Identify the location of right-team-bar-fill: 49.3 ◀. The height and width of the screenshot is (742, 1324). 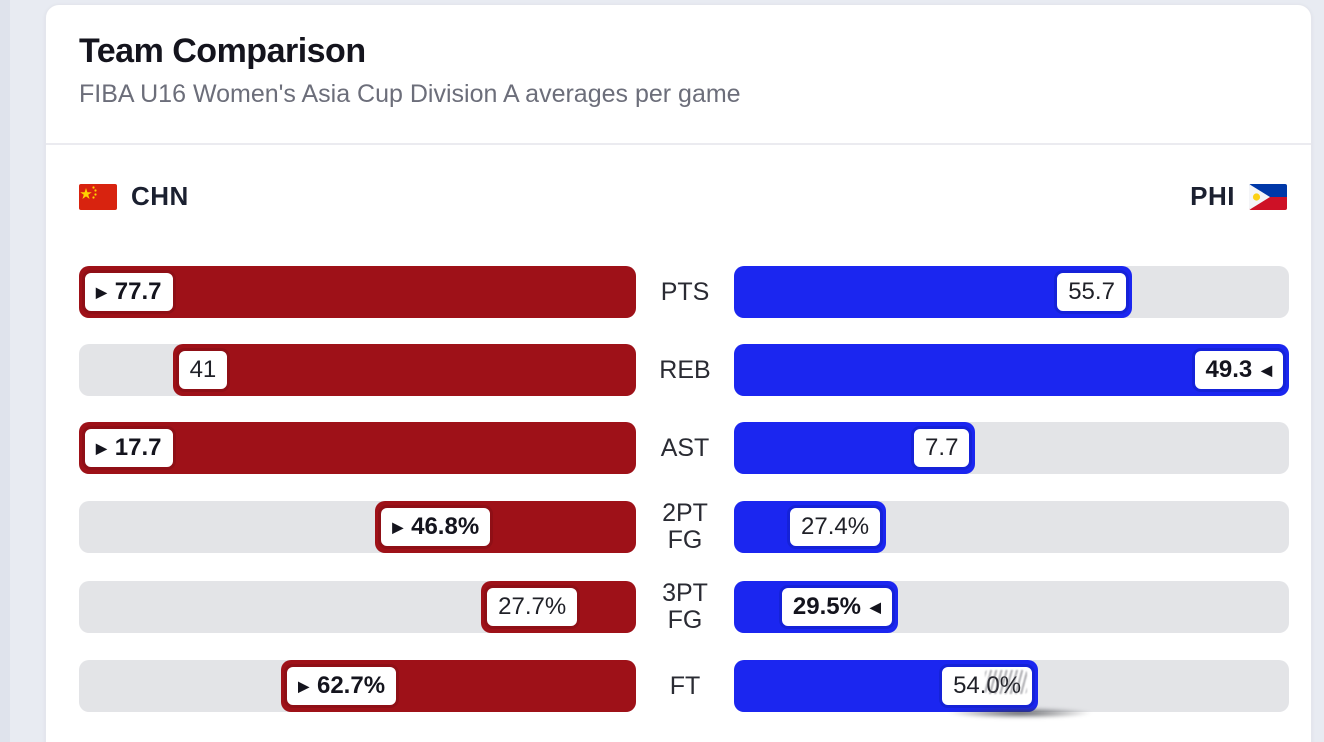
(1011, 370).